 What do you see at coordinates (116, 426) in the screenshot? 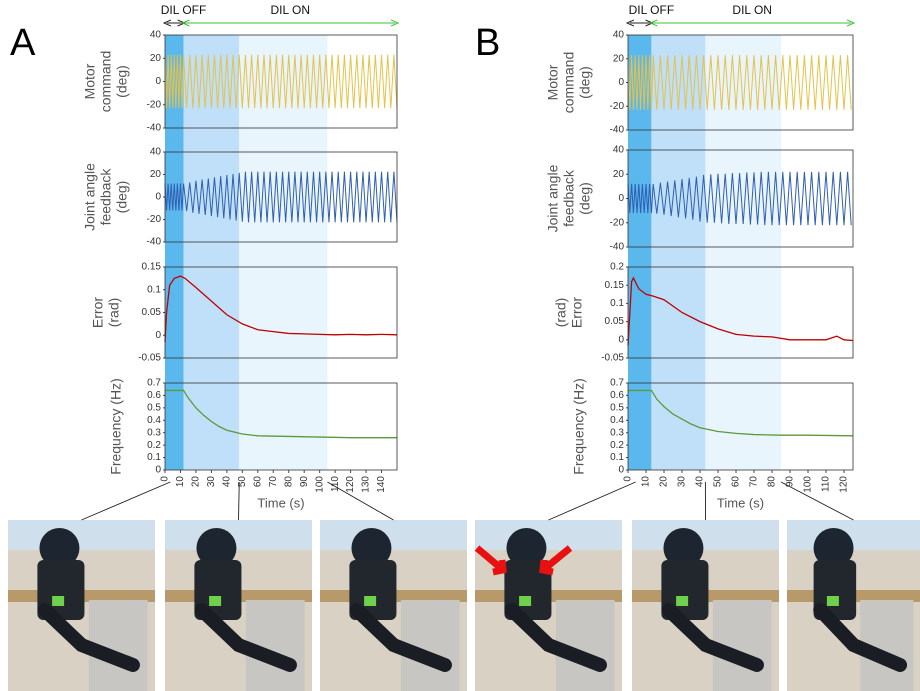
I see `y-axis-label: Frequency (Hz)` at bounding box center [116, 426].